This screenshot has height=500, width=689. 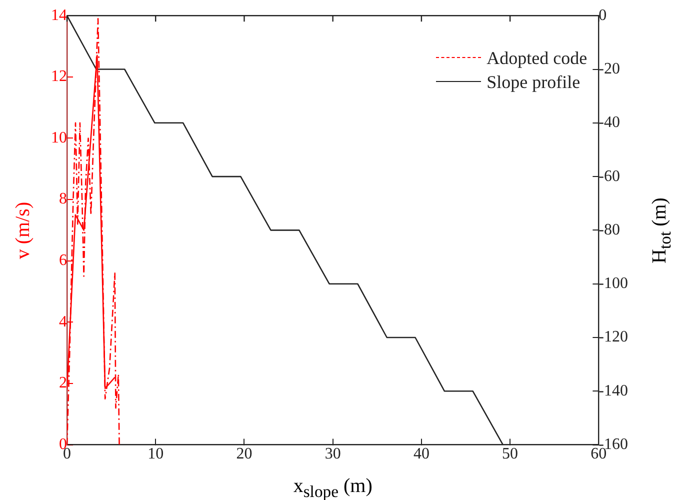 What do you see at coordinates (609, 69) in the screenshot?
I see `y2-tick-label: -20` at bounding box center [609, 69].